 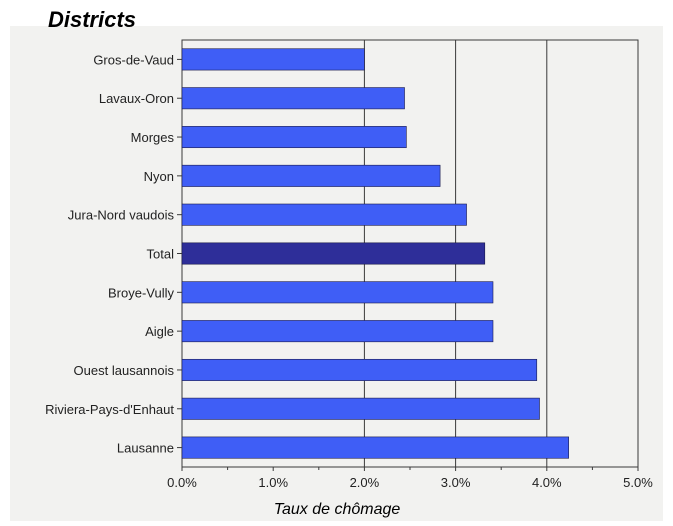 What do you see at coordinates (136, 98) in the screenshot?
I see `category-label: Lavaux-Oron` at bounding box center [136, 98].